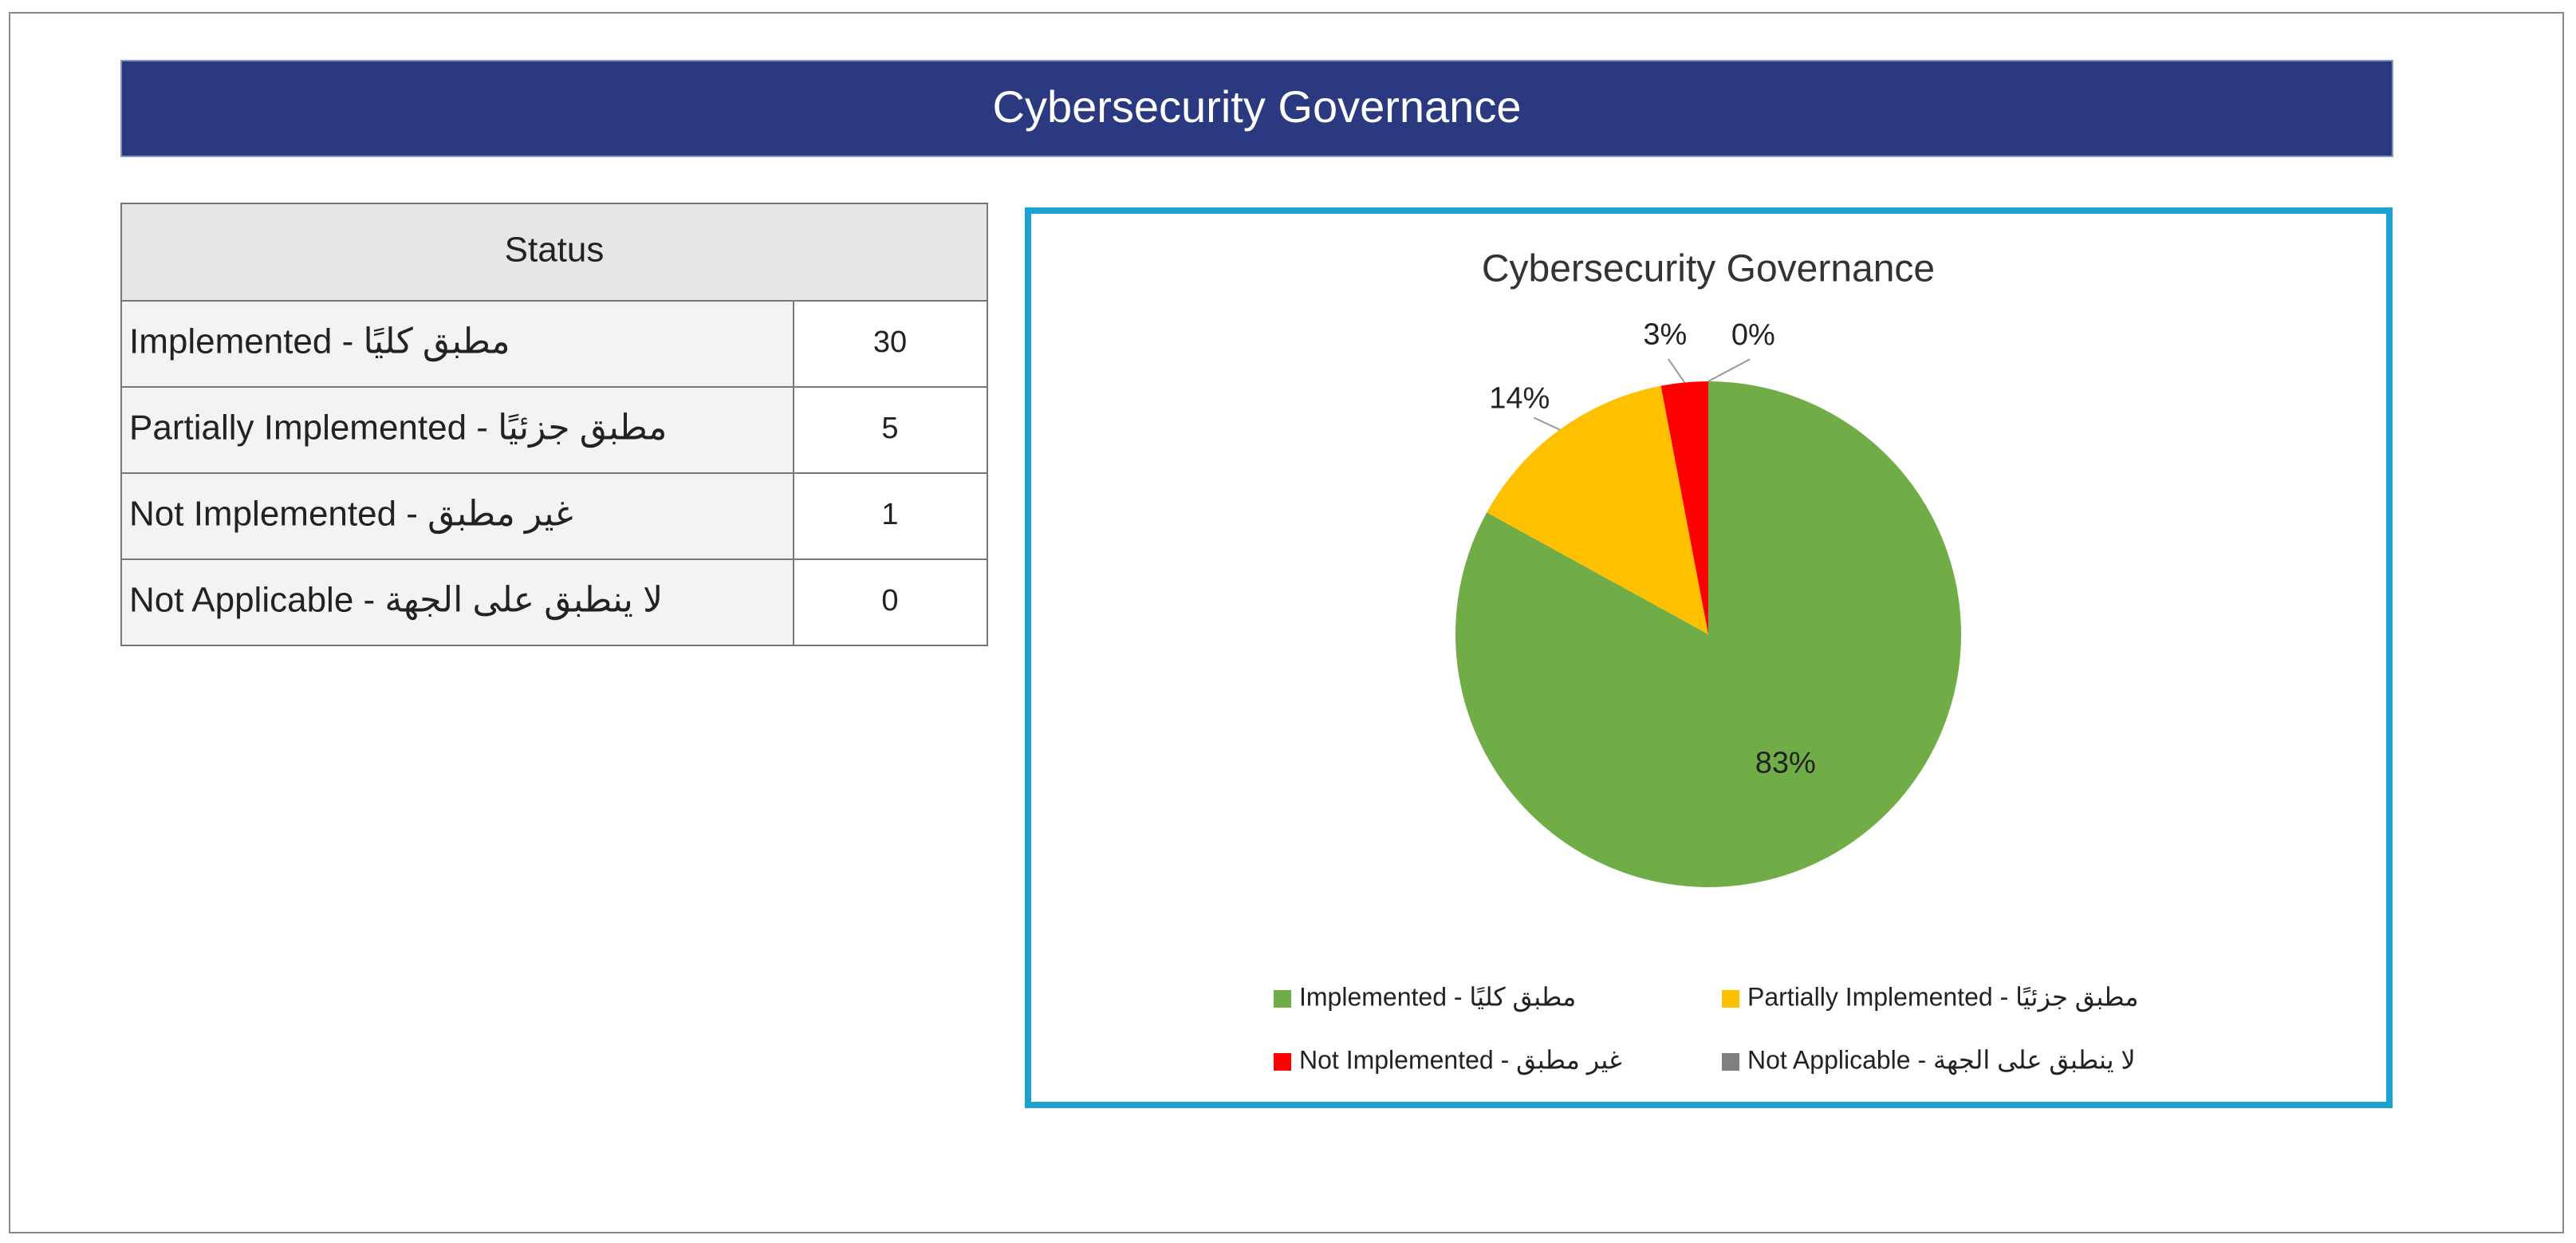 The width and height of the screenshot is (2576, 1243). What do you see at coordinates (1437, 997) in the screenshot?
I see `legend-label: Implemented - مطبق كليًا` at bounding box center [1437, 997].